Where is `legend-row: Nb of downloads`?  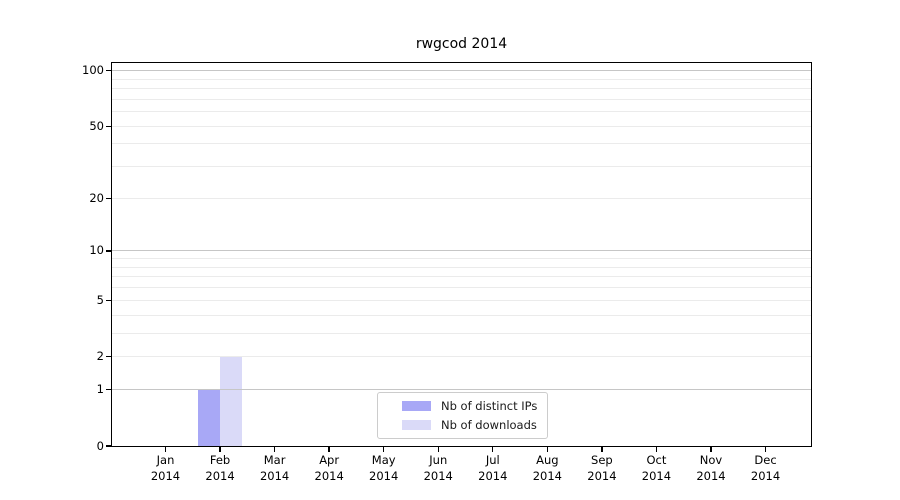 legend-row: Nb of downloads is located at coordinates (469, 425).